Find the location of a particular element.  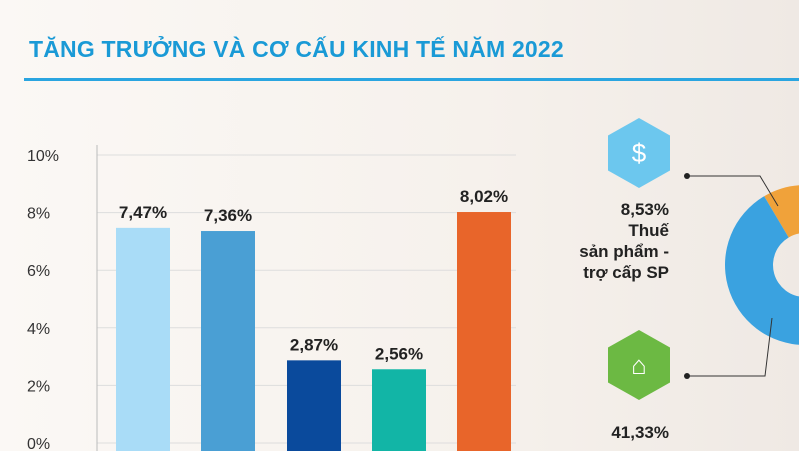

y-tick-label: 6% is located at coordinates (38, 271).